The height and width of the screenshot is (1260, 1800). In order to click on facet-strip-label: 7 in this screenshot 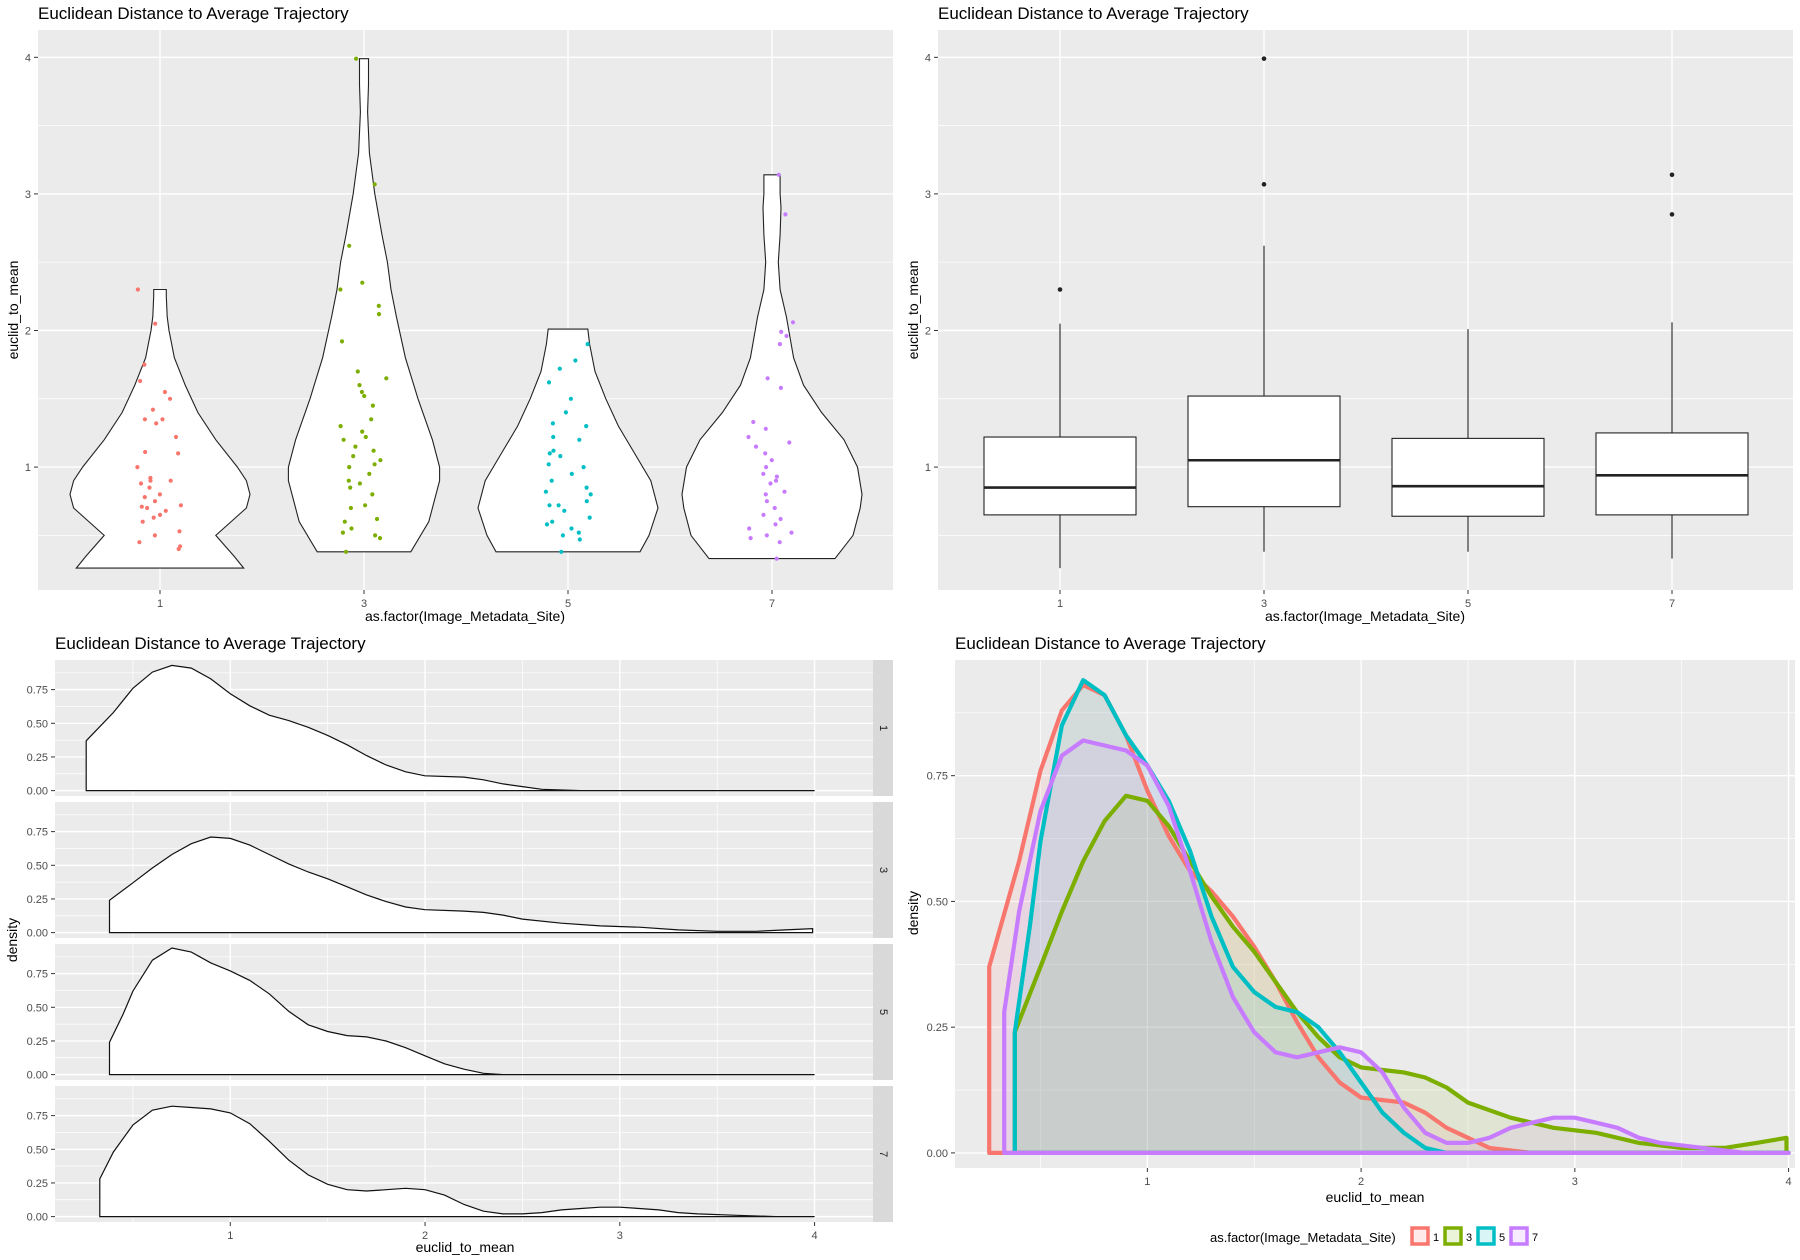, I will do `click(883, 1154)`.